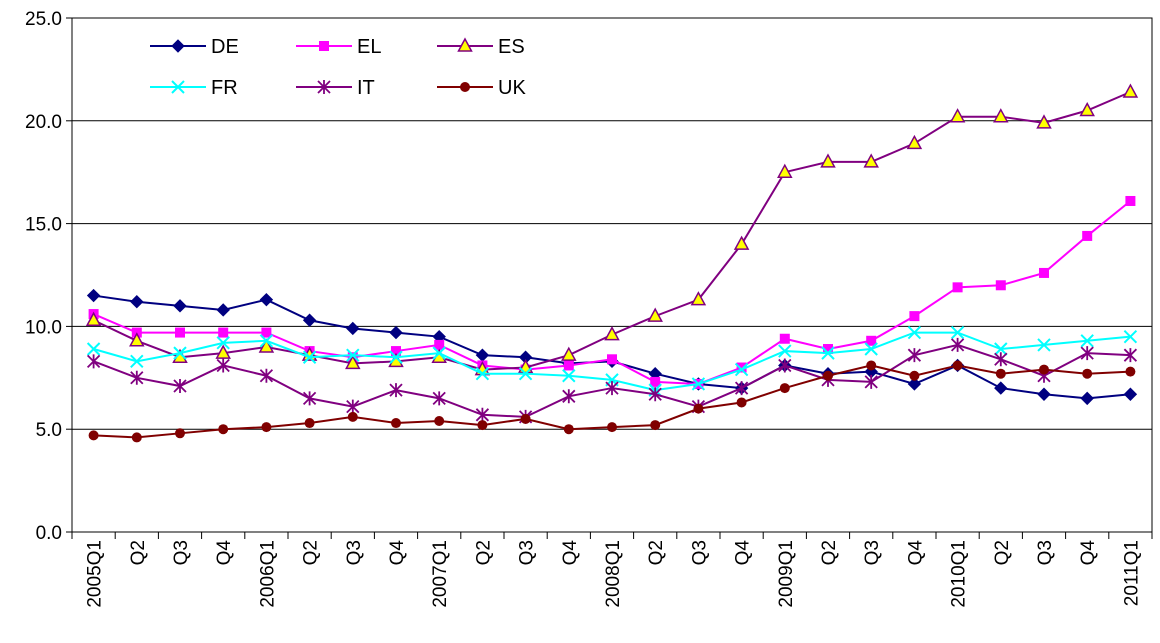 Image resolution: width=1160 pixels, height=643 pixels. What do you see at coordinates (612, 361) in the screenshot?
I see `series-fr` at bounding box center [612, 361].